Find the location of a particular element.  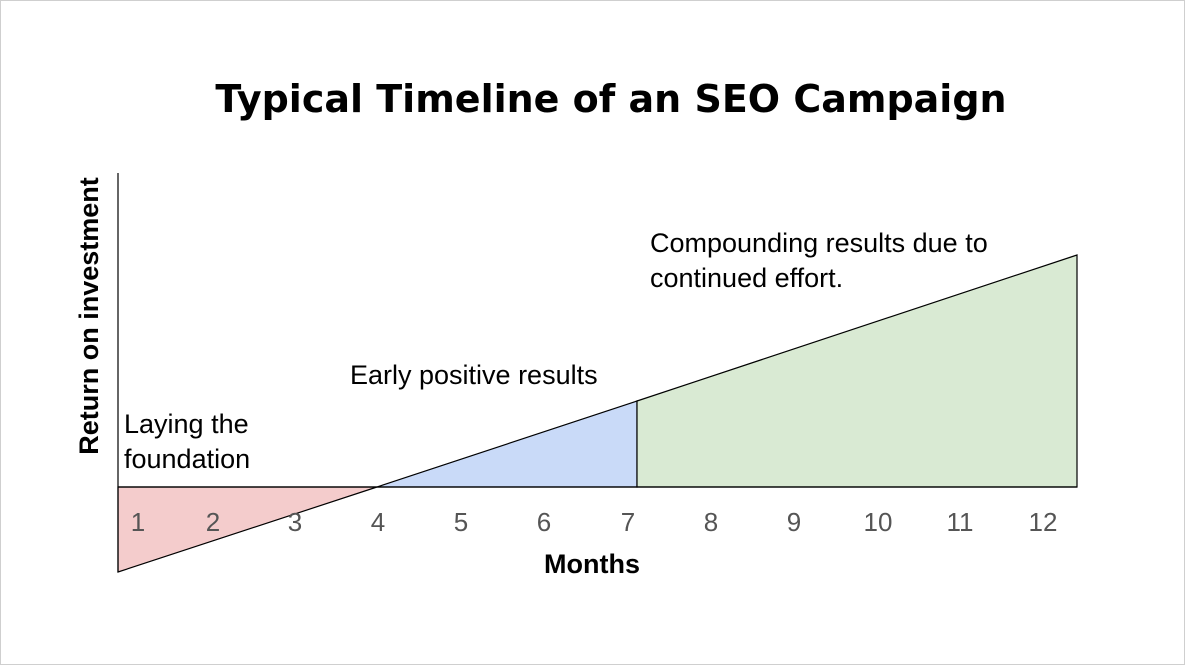

phase-early-results-area is located at coordinates (507, 444).